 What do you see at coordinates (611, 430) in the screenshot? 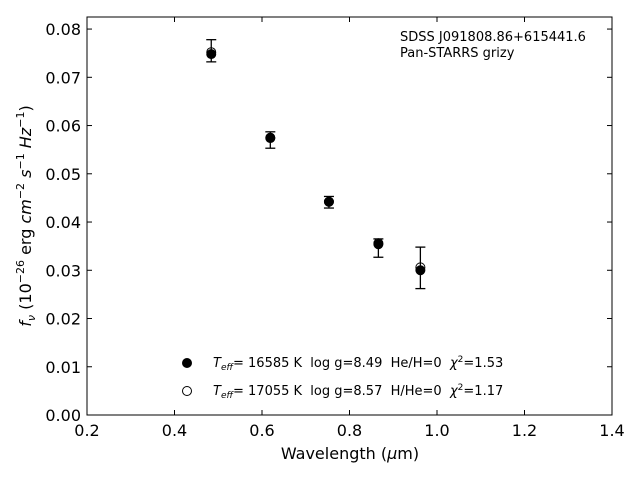
I see `x-tick-label: 1.4` at bounding box center [611, 430].